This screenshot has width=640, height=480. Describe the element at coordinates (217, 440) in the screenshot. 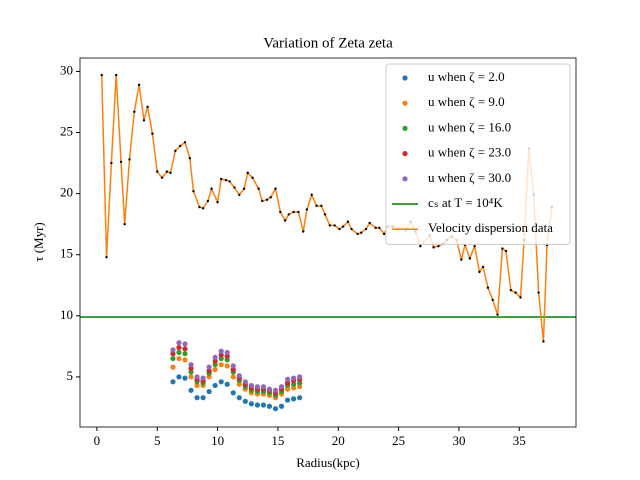

I see `x-tick-label: 10` at that location.